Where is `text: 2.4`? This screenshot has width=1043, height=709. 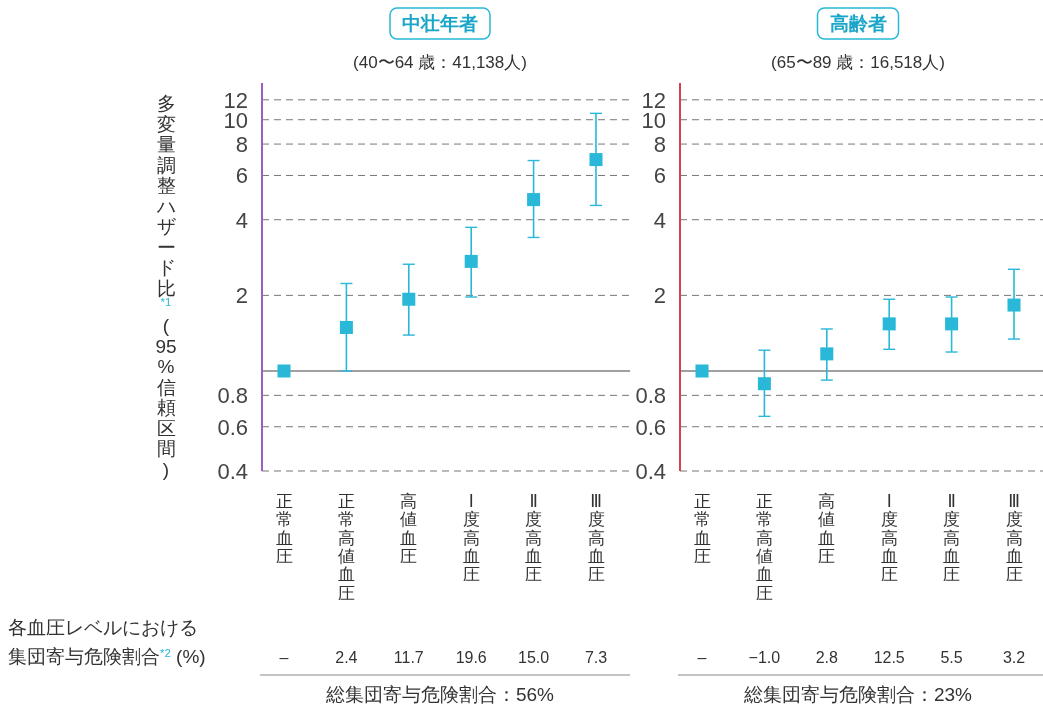 text: 2.4 is located at coordinates (346, 657).